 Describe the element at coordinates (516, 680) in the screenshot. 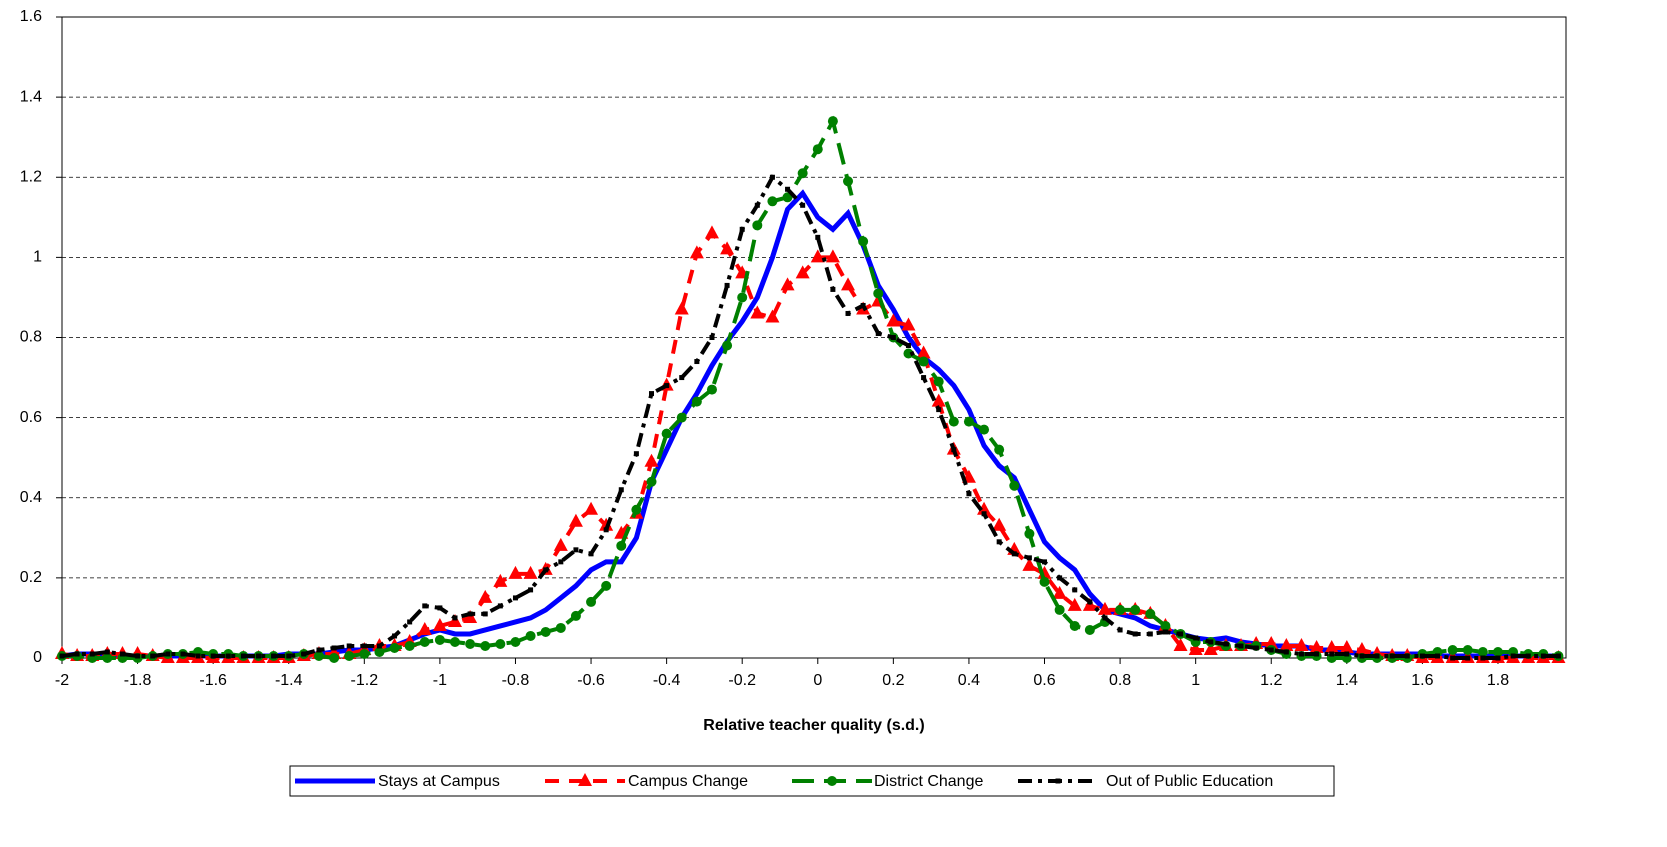

I see `x-tick-label: -0.8` at that location.